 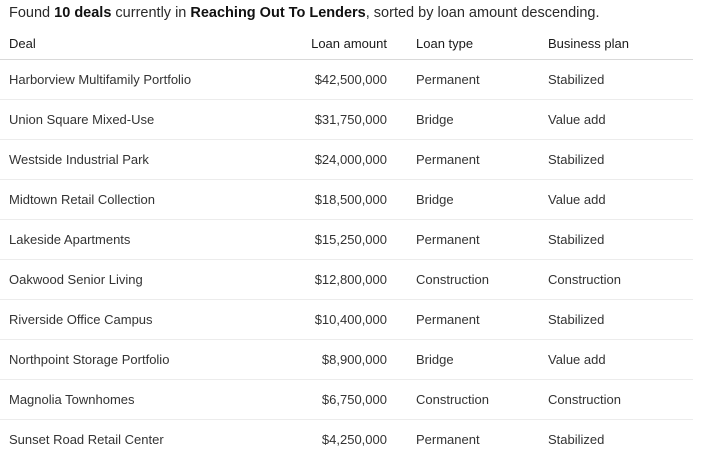 I want to click on column-header-loan-amount: Loan amount, so click(x=333, y=43).